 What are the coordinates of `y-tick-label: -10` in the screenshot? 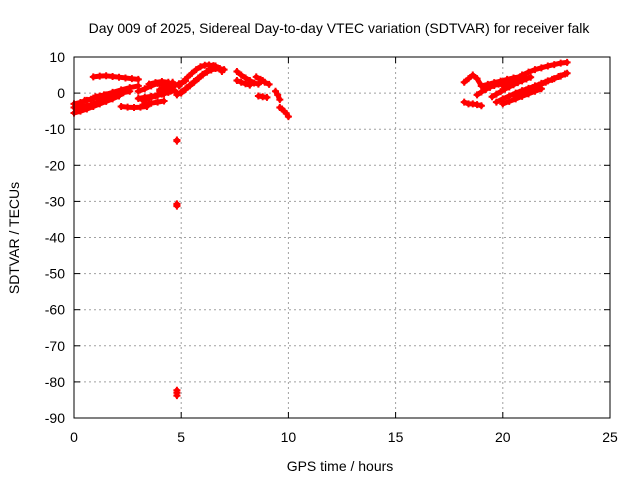 It's located at (55, 129).